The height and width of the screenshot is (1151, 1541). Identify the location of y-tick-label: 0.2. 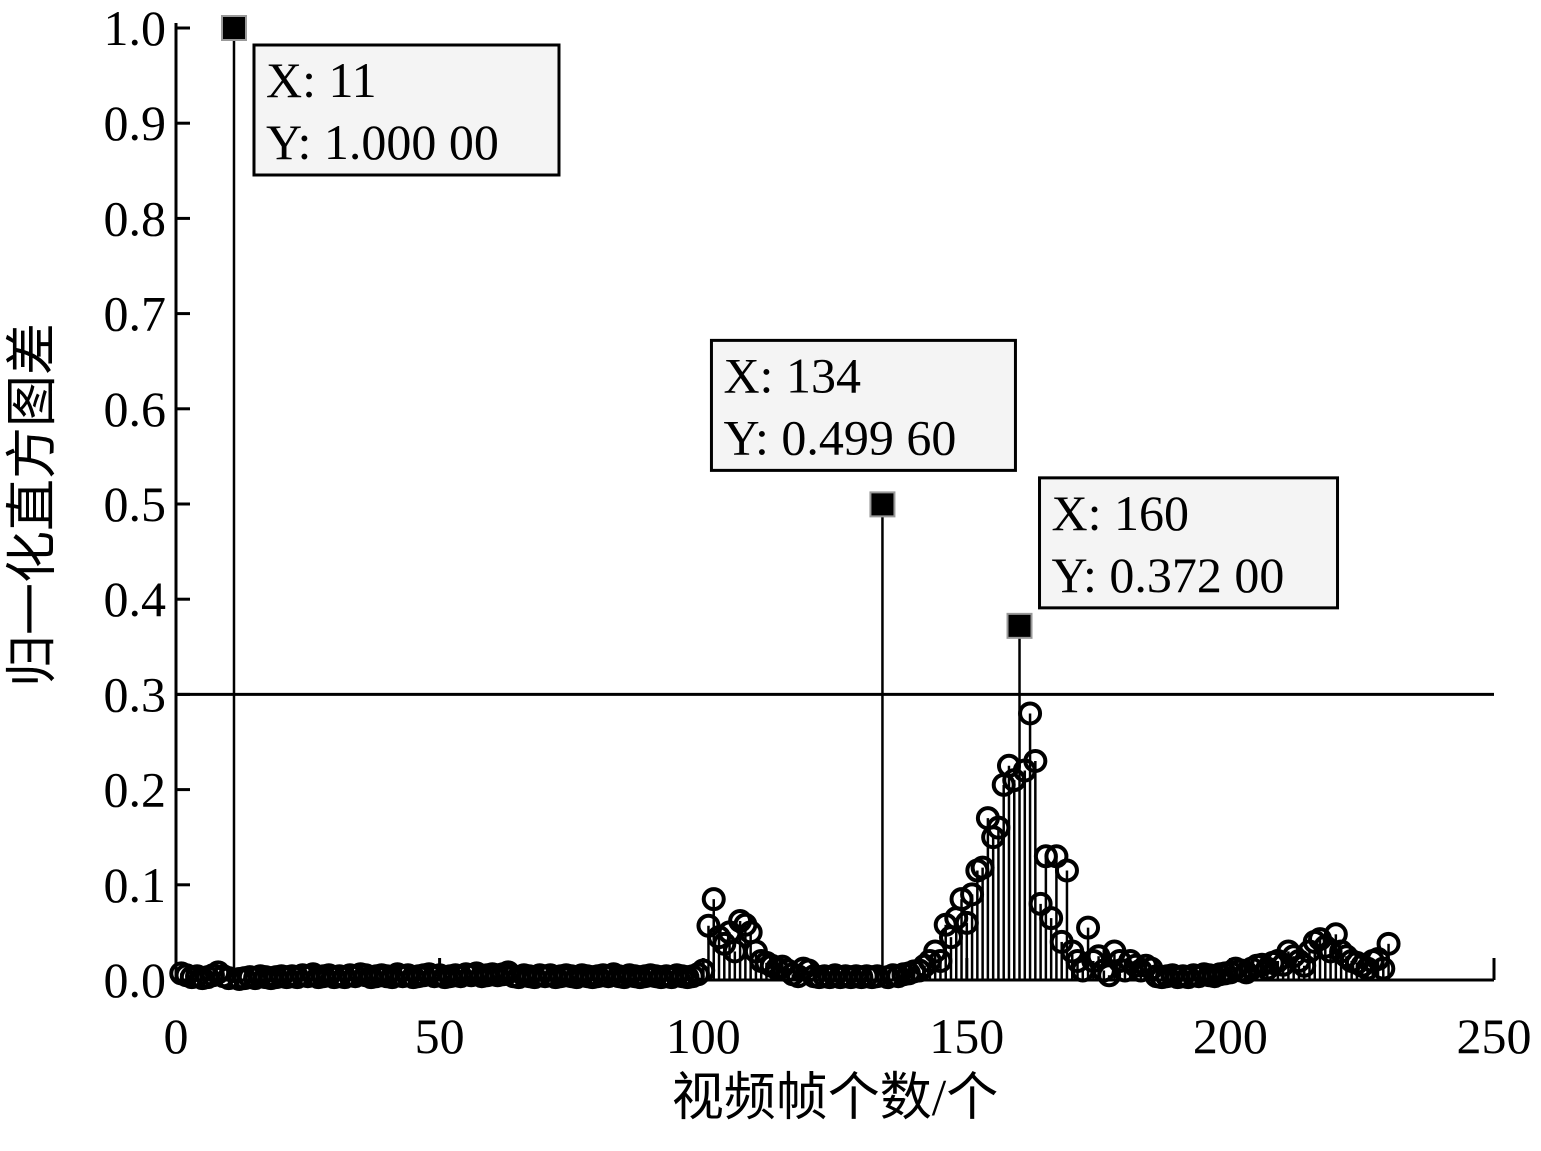
(135, 790).